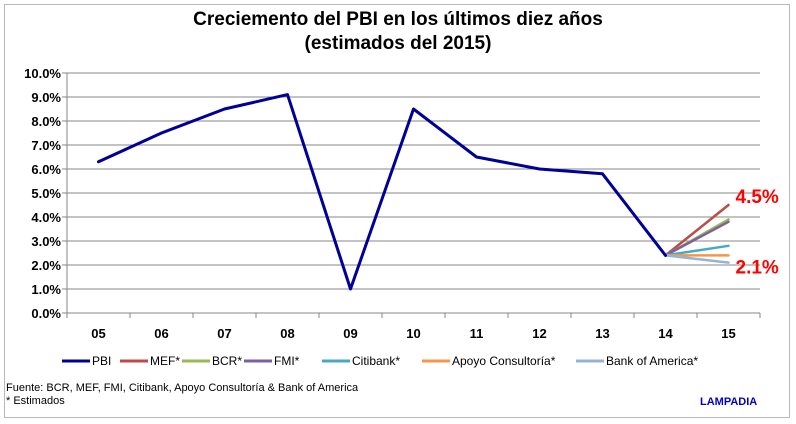 The image size is (796, 424). I want to click on brand-label: LAMPADIA, so click(729, 402).